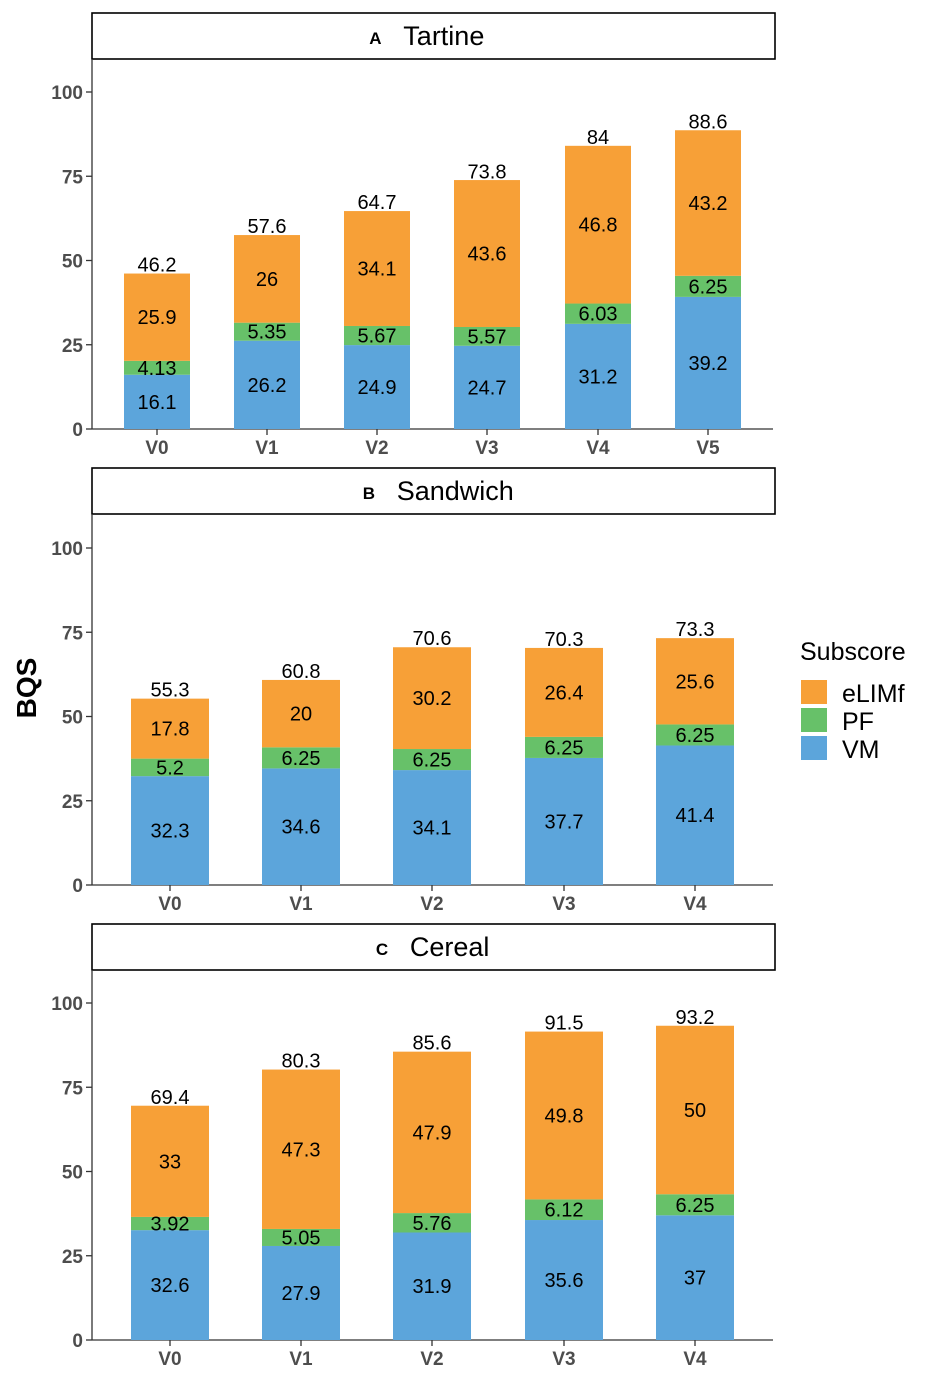 The image size is (935, 1377). Describe the element at coordinates (564, 822) in the screenshot. I see `data-label-vm: 37.7` at that location.